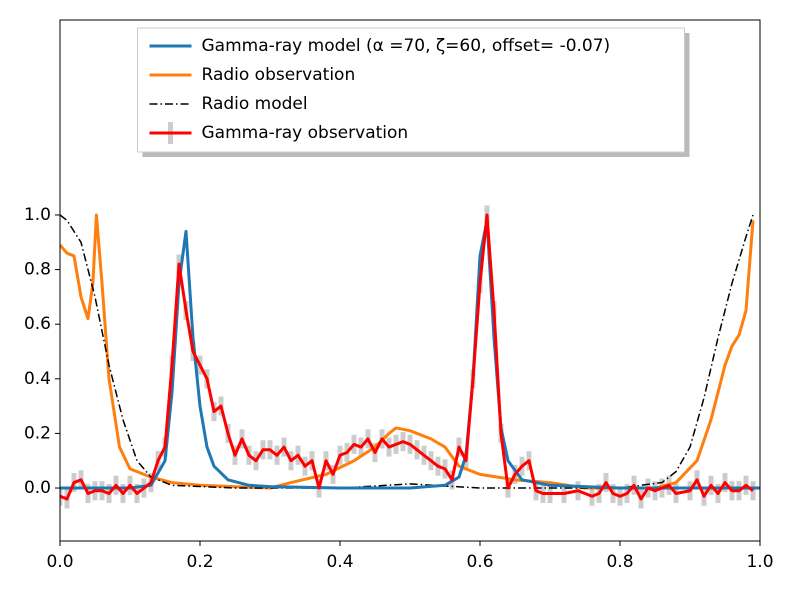 This screenshot has height=594, width=790. Describe the element at coordinates (59, 562) in the screenshot. I see `x-tick-label: 0.0` at that location.